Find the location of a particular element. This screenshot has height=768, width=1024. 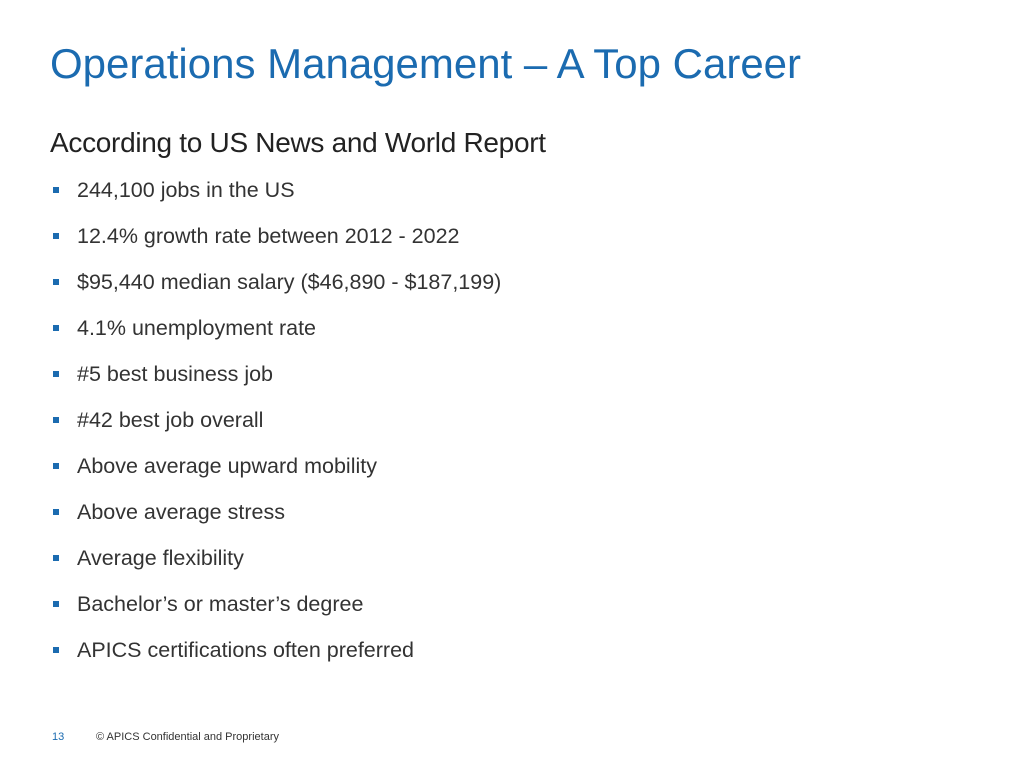

slide-subtitle: According to US News and World Report is located at coordinates (298, 142).